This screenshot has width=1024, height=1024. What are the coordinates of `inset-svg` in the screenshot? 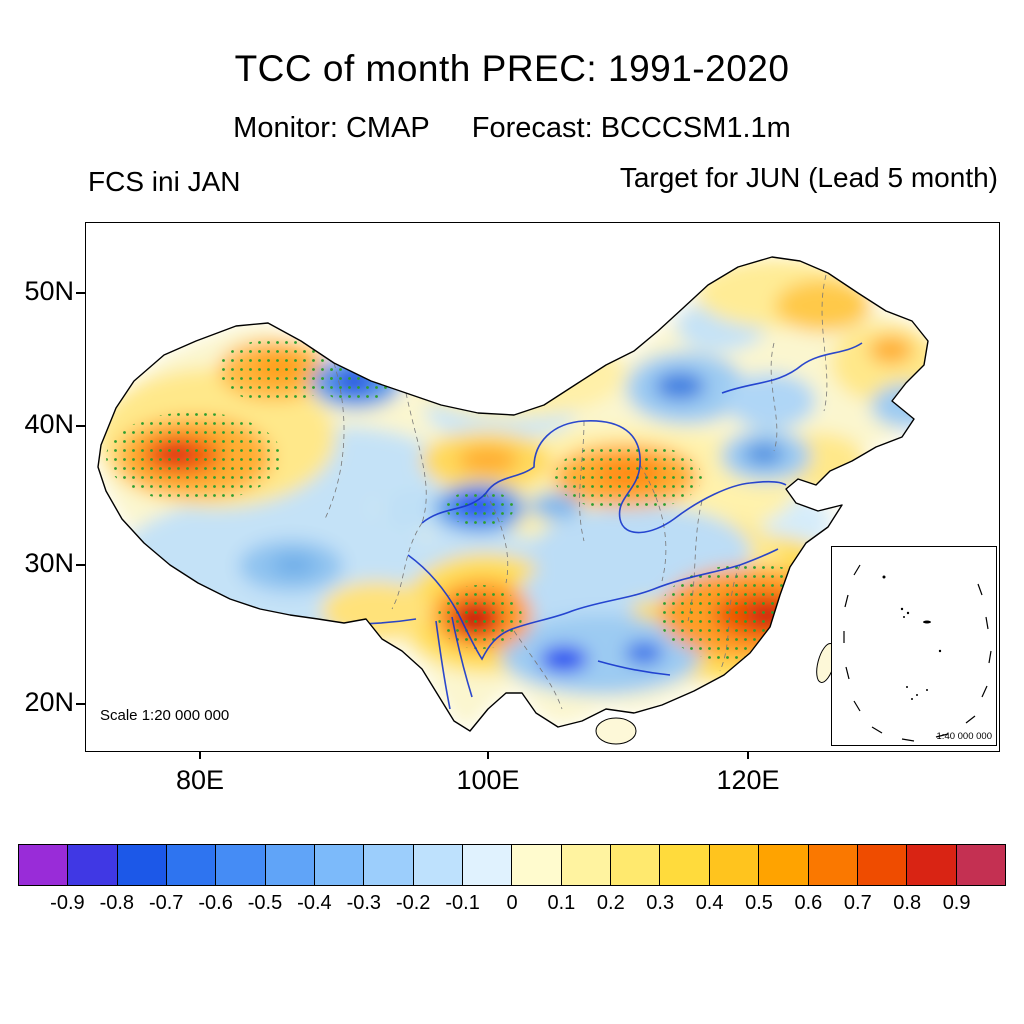 It's located at (917, 653).